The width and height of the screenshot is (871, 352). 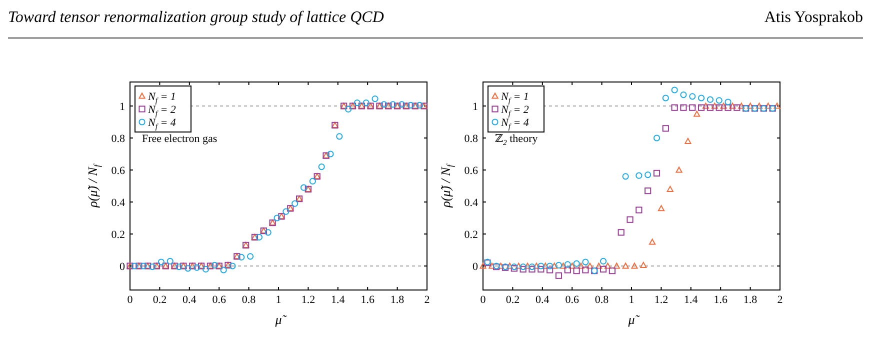 What do you see at coordinates (196, 17) in the screenshot?
I see `text: Toward tensor renormalization group study of lattice QCD` at bounding box center [196, 17].